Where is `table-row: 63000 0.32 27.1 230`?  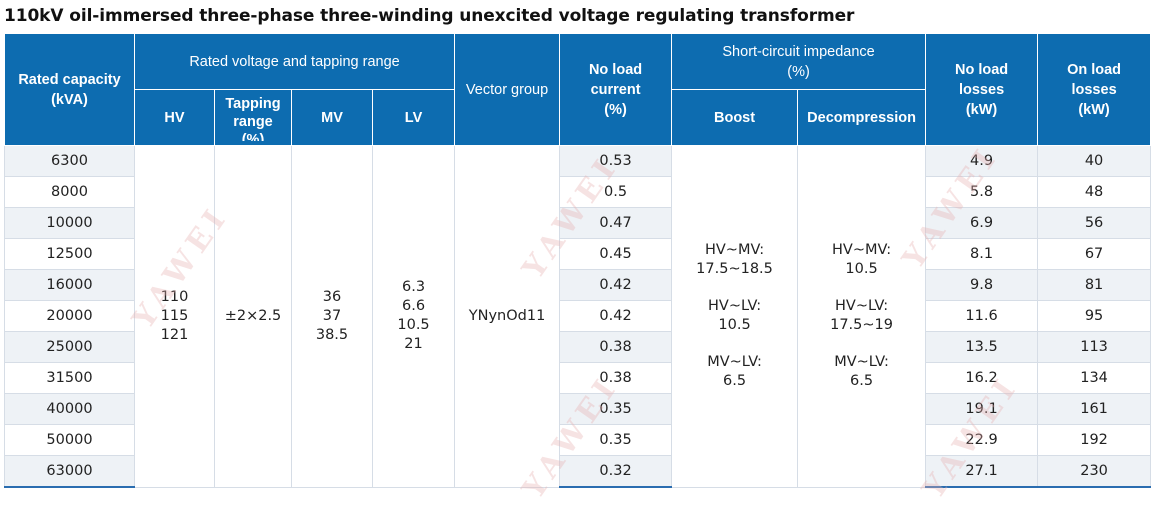
table-row: 63000 0.32 27.1 230 is located at coordinates (578, 471).